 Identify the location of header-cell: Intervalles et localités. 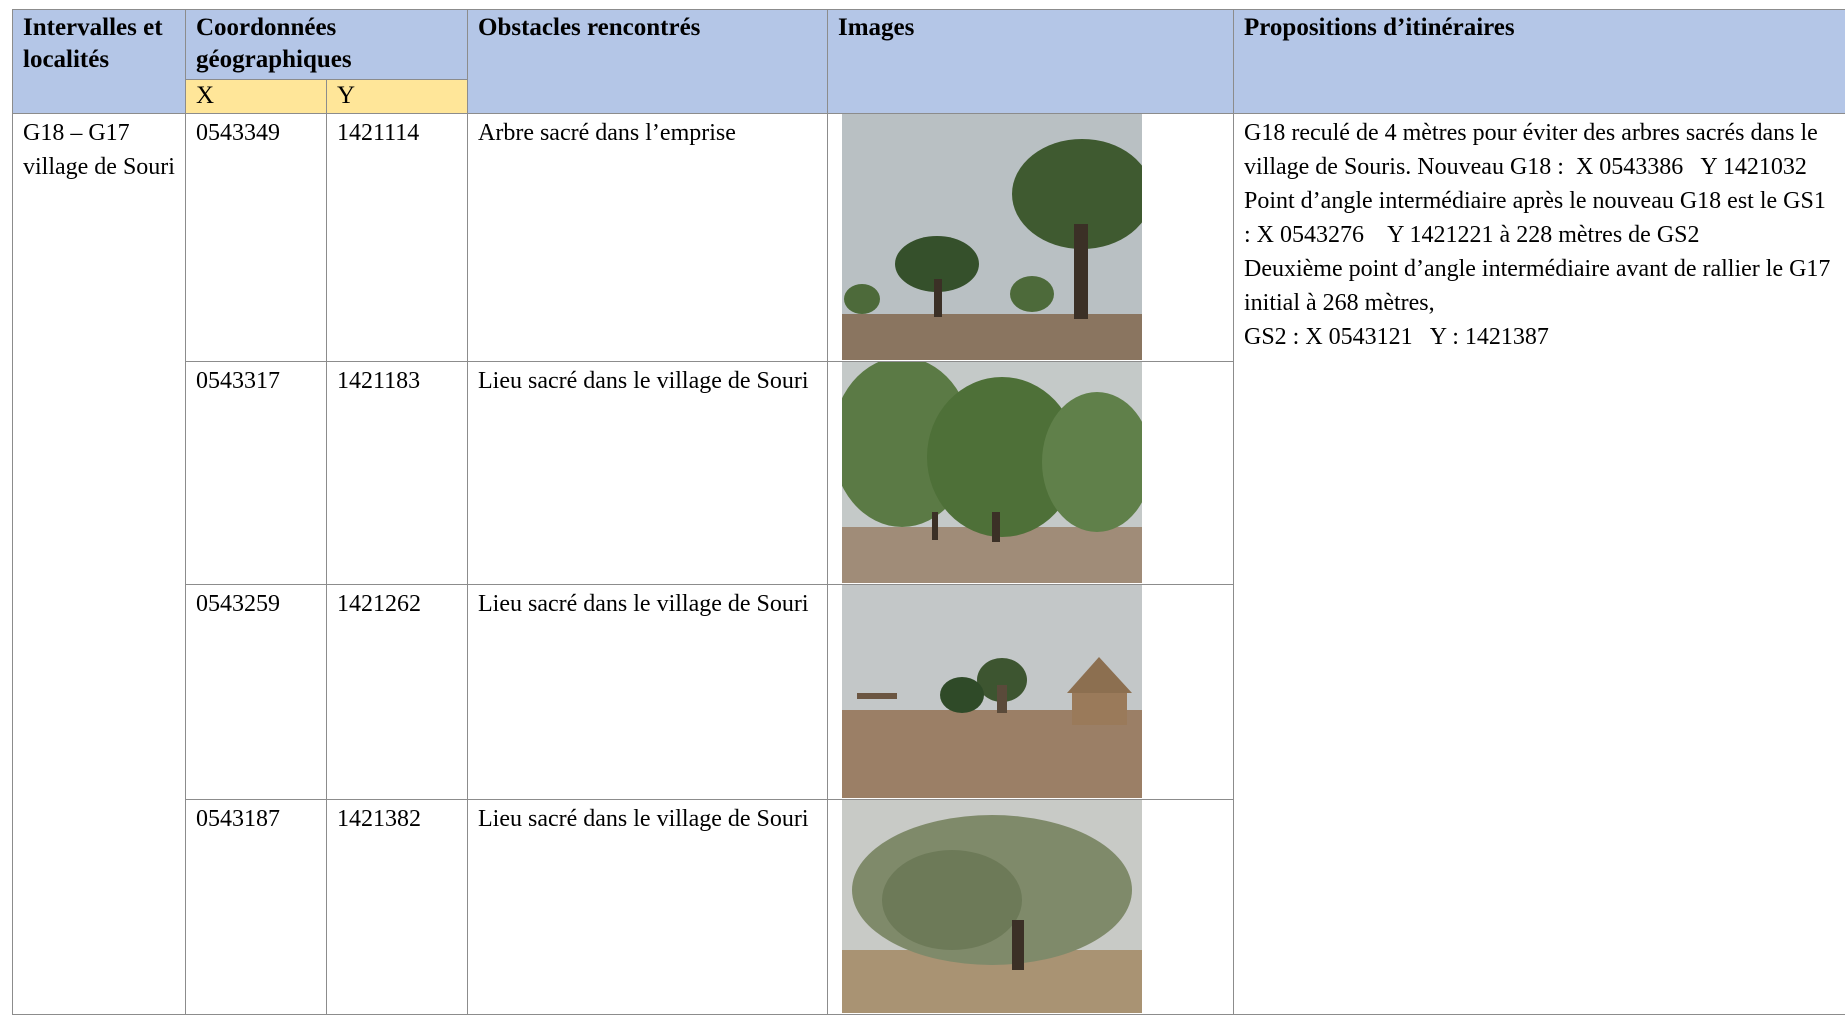
(99, 62).